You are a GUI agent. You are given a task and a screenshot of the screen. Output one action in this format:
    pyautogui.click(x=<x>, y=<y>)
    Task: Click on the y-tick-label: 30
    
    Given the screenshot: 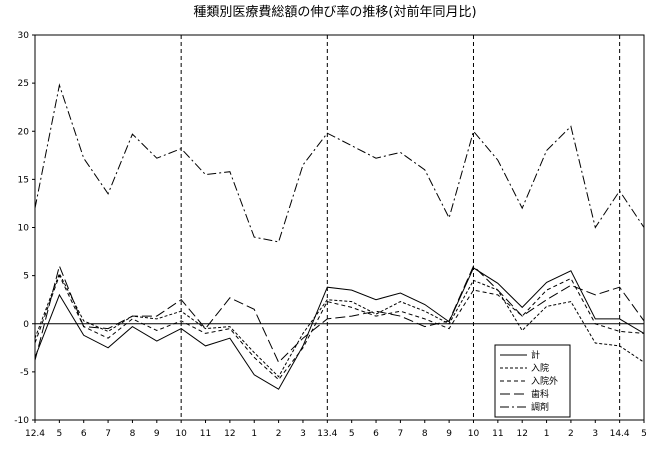 What is the action you would take?
    pyautogui.click(x=24, y=36)
    